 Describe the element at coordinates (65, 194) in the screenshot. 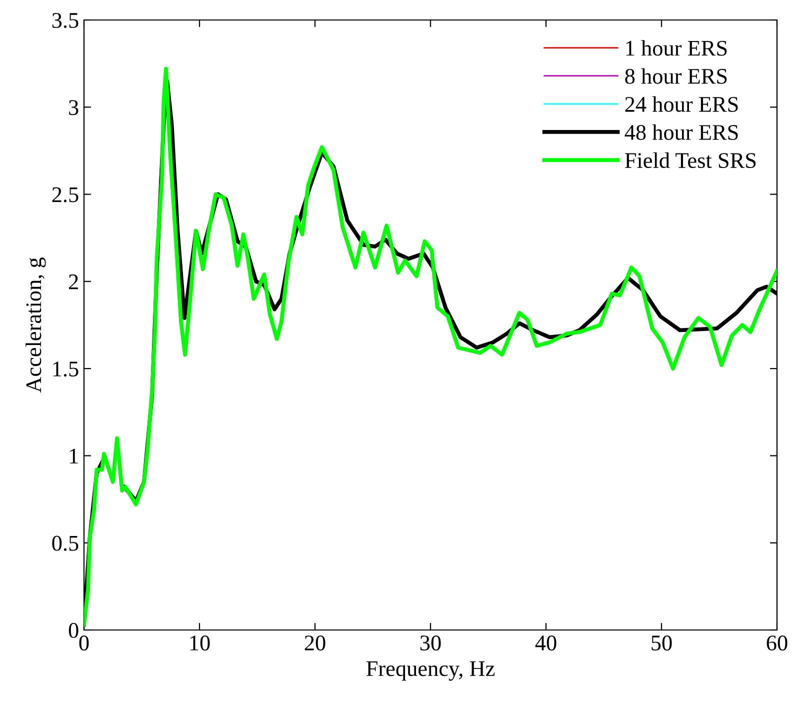

I see `y-tick-label: 2.5` at that location.